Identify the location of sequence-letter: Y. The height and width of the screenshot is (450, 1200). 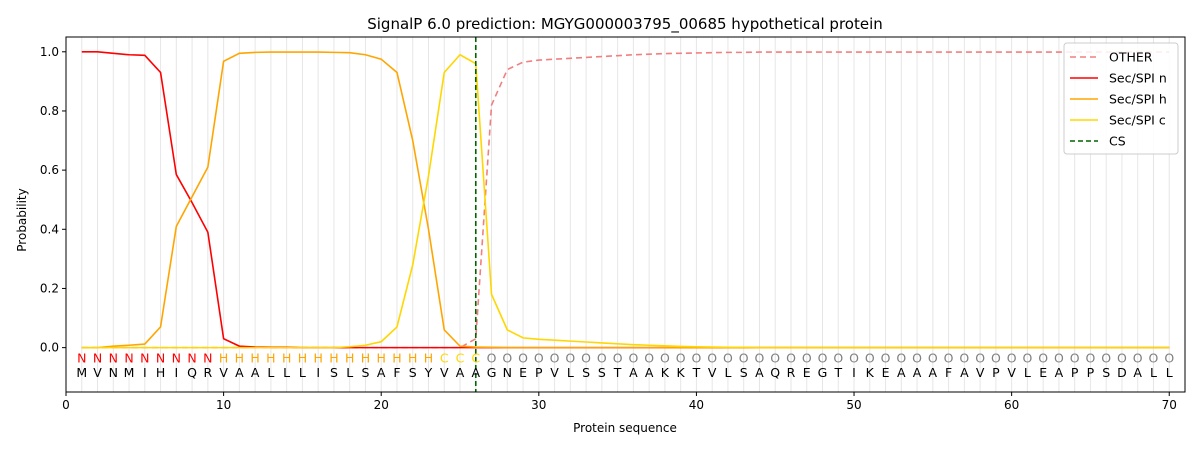
(428, 372).